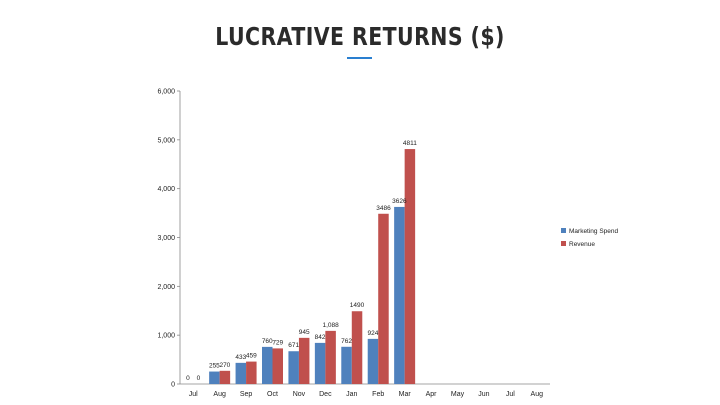 The width and height of the screenshot is (720, 405). What do you see at coordinates (320, 337) in the screenshot?
I see `marketing-spend-label: 842` at bounding box center [320, 337].